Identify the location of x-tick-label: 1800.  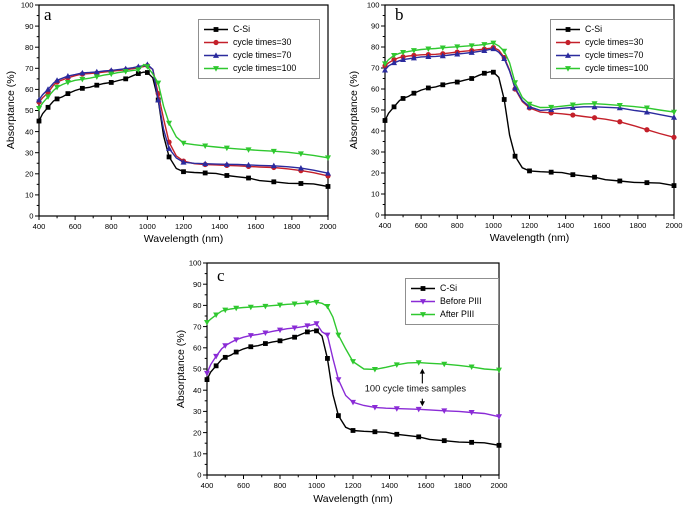
(637, 225).